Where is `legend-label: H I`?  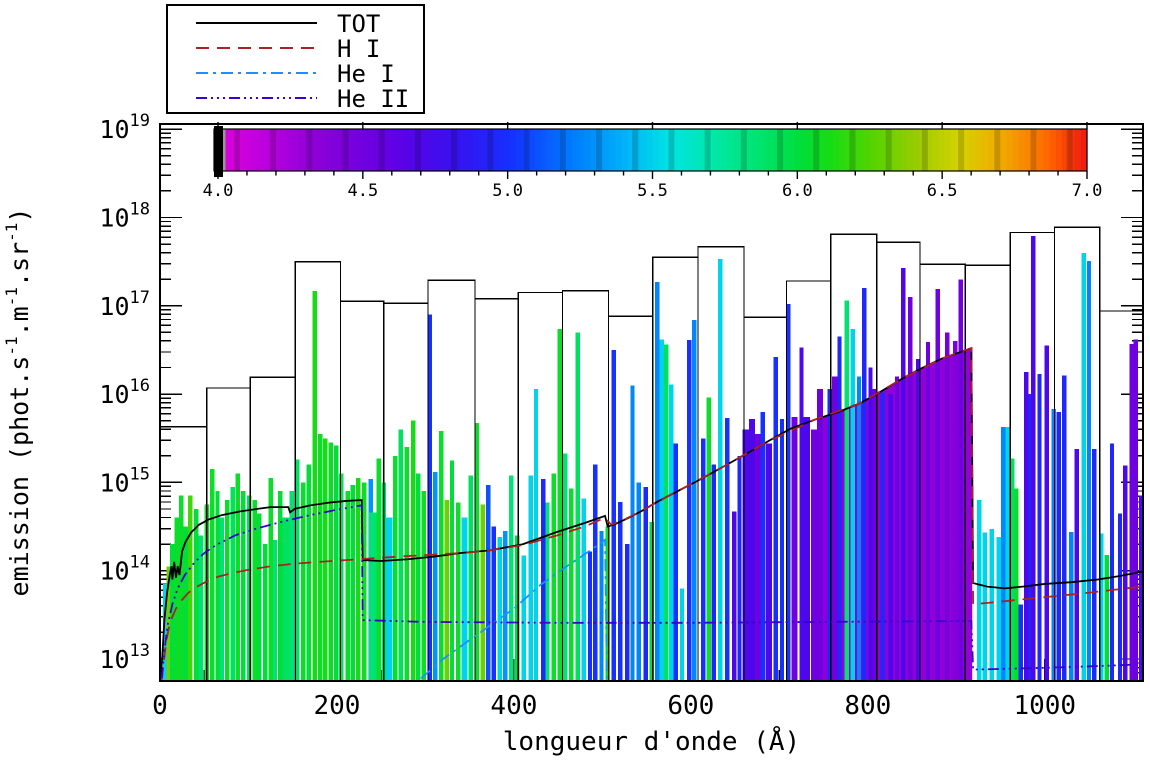 legend-label: H I is located at coordinates (358, 49).